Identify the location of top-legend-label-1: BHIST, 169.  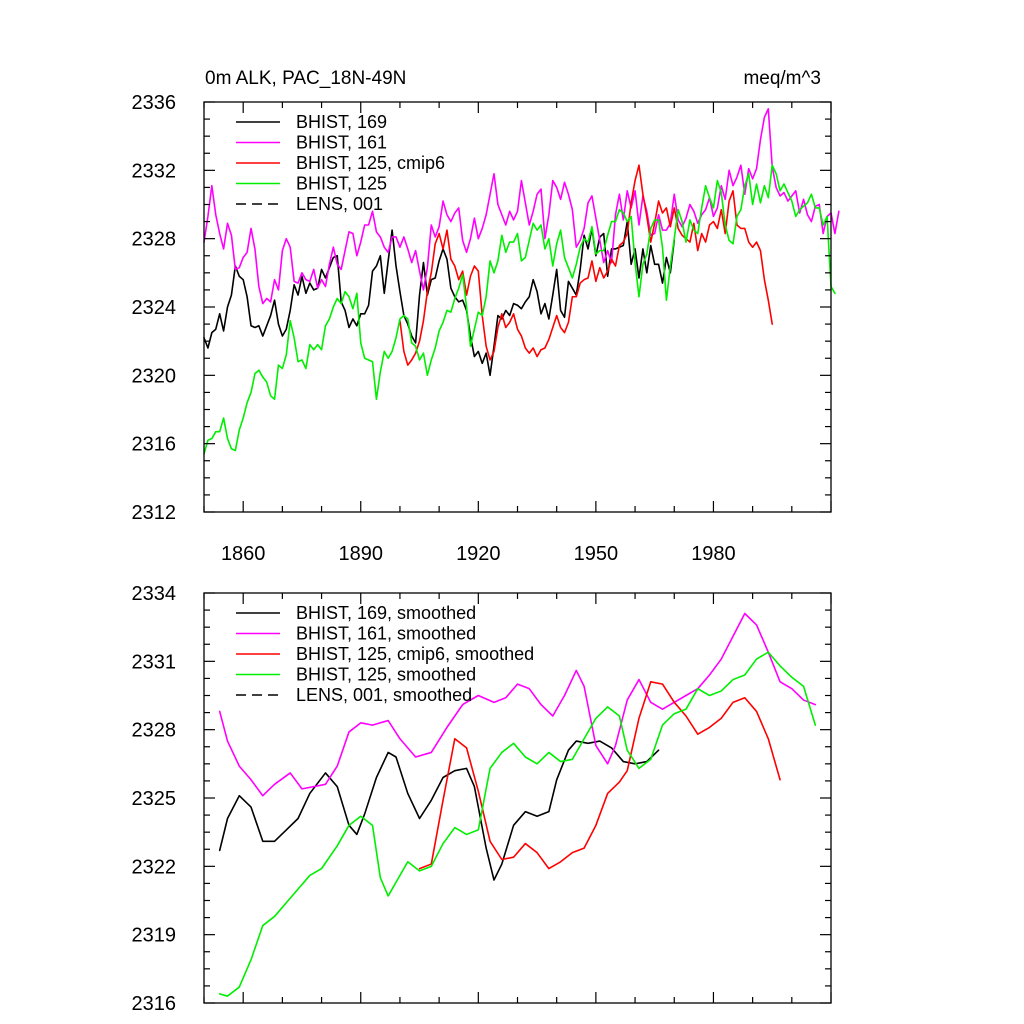
(341, 122).